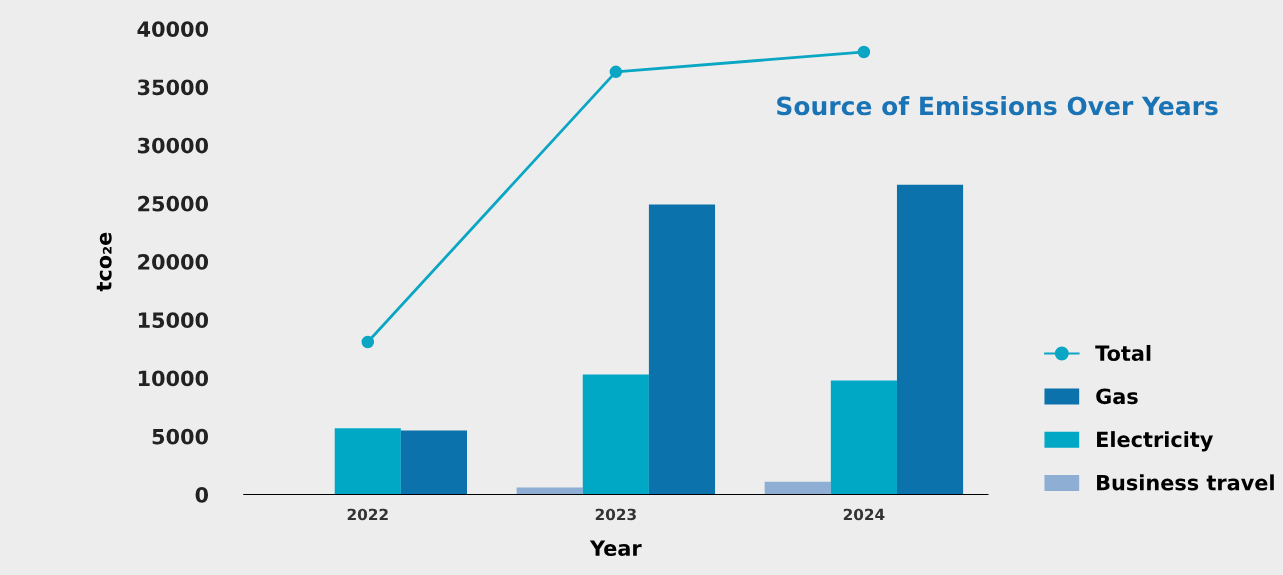  Describe the element at coordinates (173, 378) in the screenshot. I see `y-tick-label: 10000` at that location.